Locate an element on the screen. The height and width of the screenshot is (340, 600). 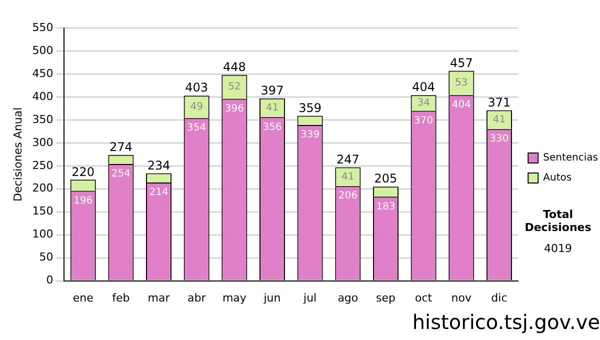
total-label: 205 is located at coordinates (386, 179).